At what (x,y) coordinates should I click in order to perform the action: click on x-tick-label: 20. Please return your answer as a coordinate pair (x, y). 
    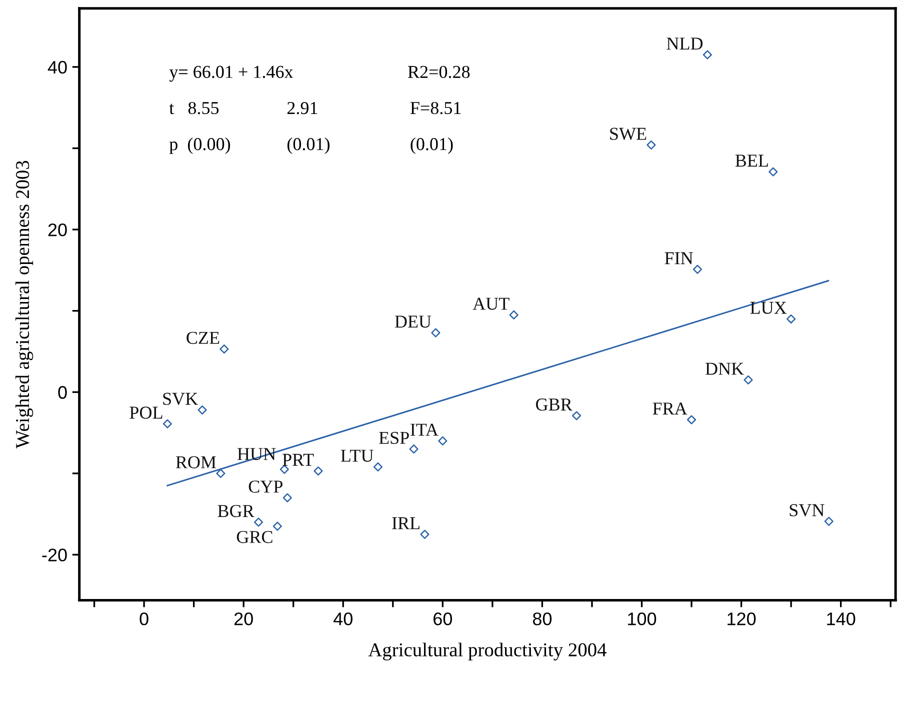
    Looking at the image, I should click on (243, 619).